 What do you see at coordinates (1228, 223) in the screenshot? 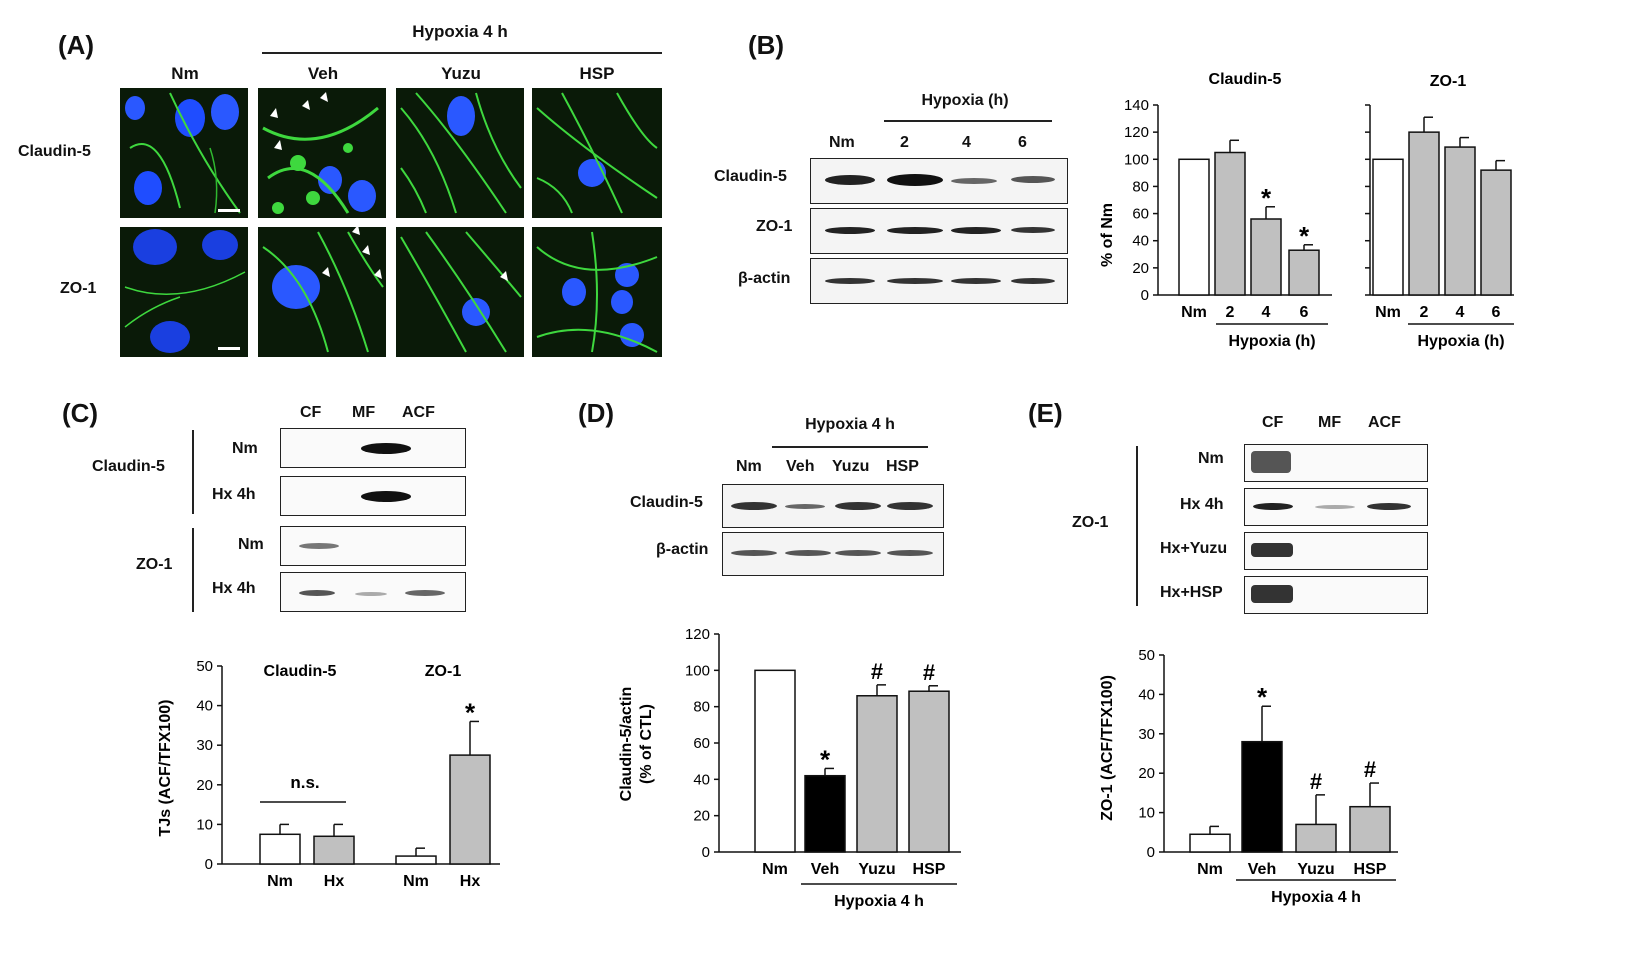
I see `chart-b-claudin5-plot: 0 20 40 60 80 100 120 140 Nm 2 * 4 * 6 Hypoxia (h)` at bounding box center [1228, 223].